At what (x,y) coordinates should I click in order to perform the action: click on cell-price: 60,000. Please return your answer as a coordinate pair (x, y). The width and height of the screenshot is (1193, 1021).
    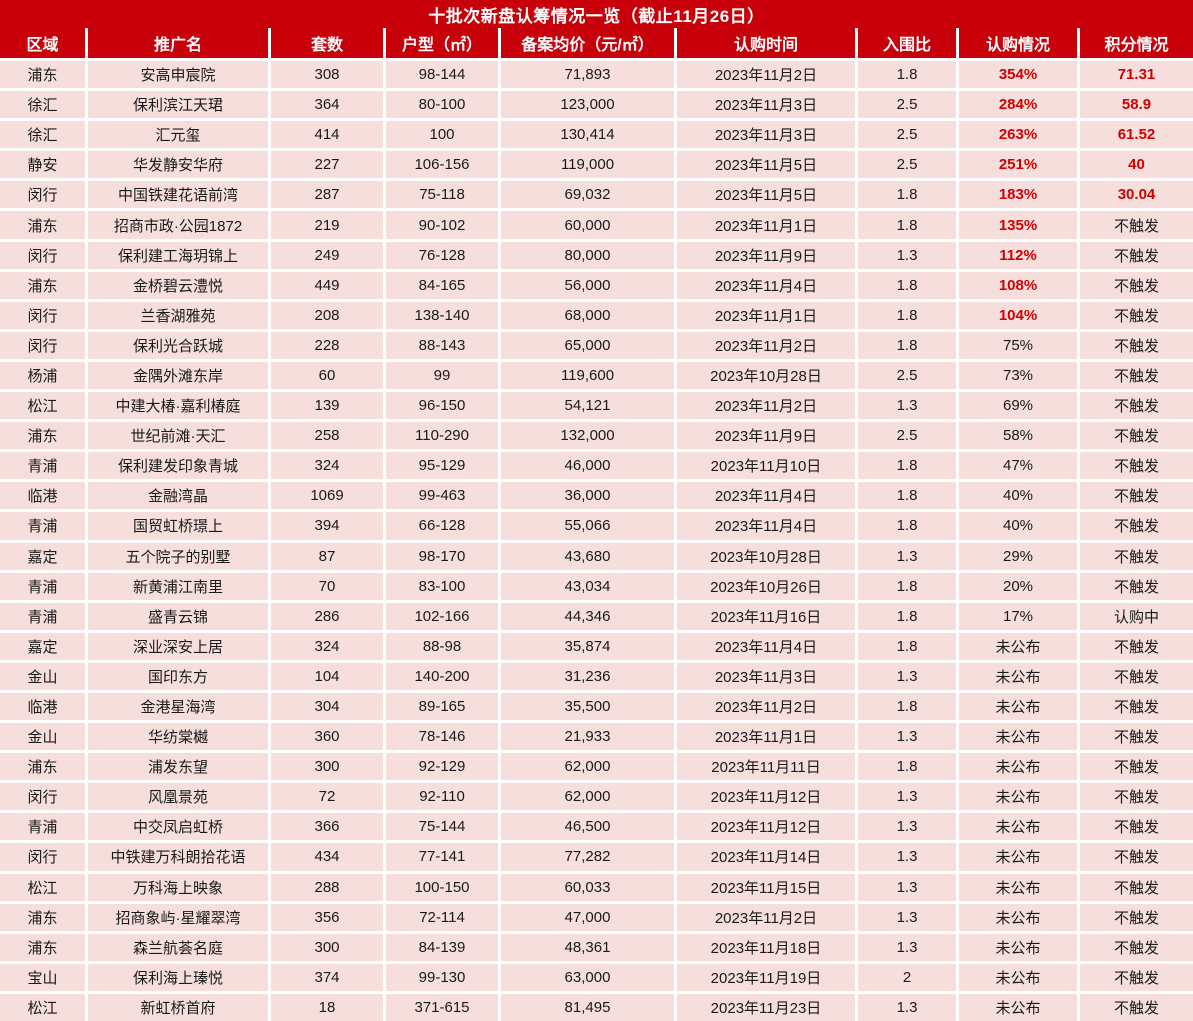
    Looking at the image, I should click on (587, 225).